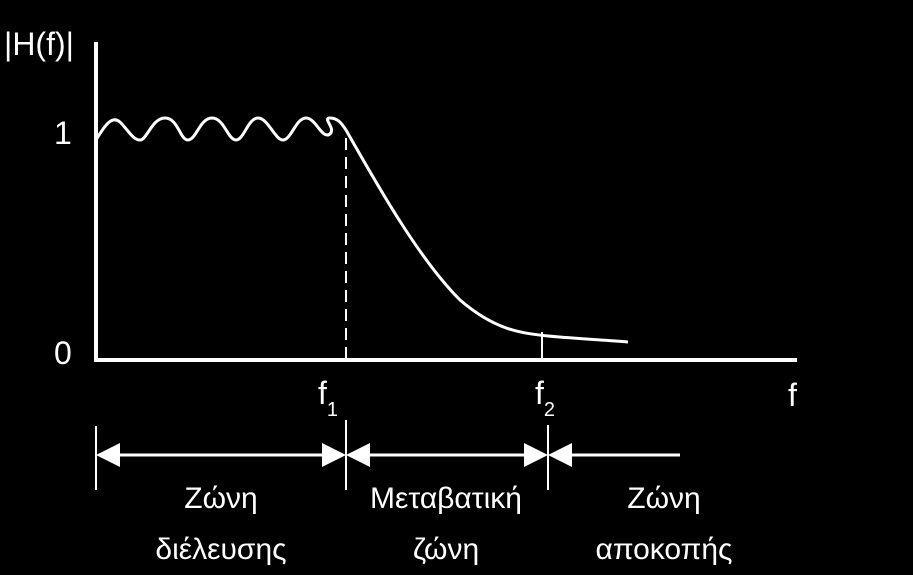 The image size is (913, 575). Describe the element at coordinates (486, 236) in the screenshot. I see `transition-curve` at that location.